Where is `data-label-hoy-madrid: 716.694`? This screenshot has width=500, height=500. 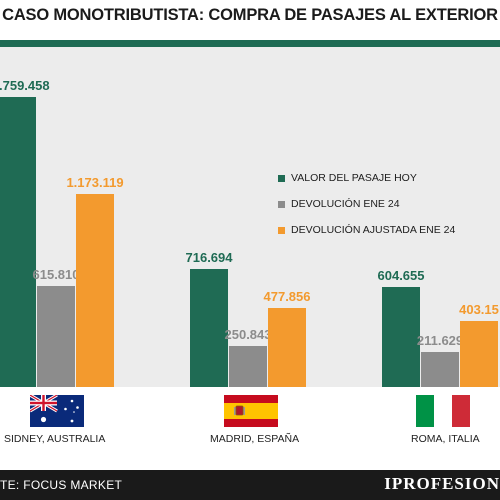
data-label-hoy-madrid: 716.694 is located at coordinates (209, 257).